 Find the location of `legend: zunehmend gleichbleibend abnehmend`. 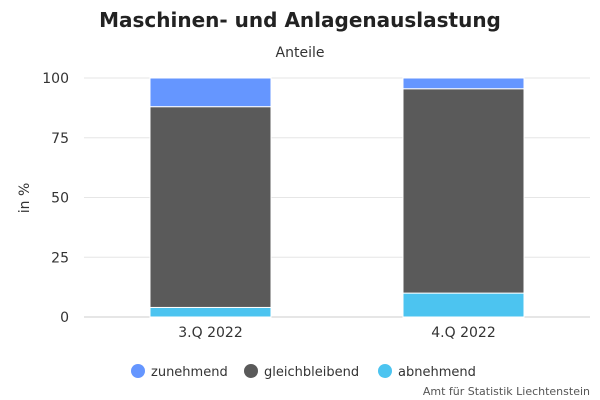

legend: zunehmend gleichbleibend abnehmend is located at coordinates (303, 372).